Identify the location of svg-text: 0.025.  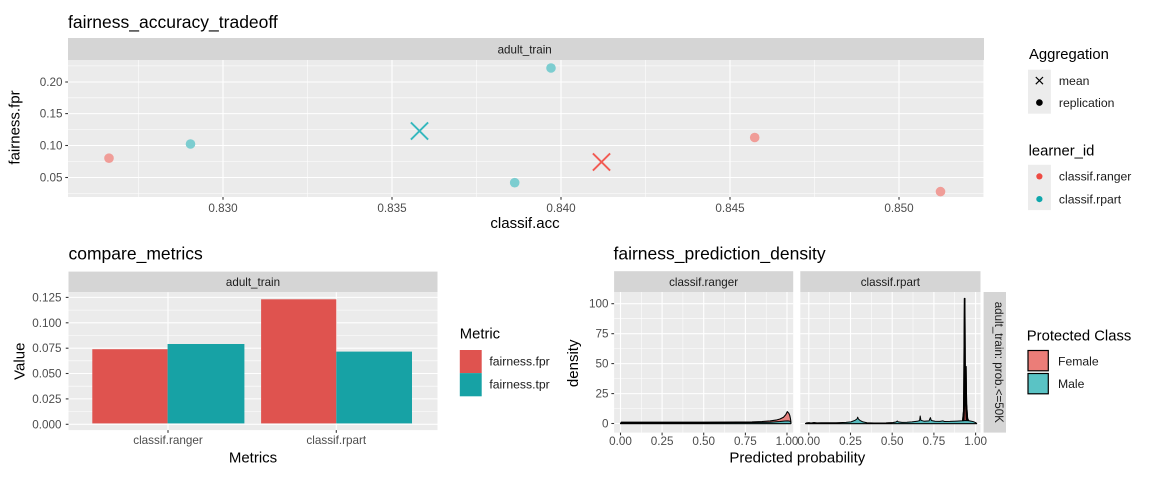
(47, 399).